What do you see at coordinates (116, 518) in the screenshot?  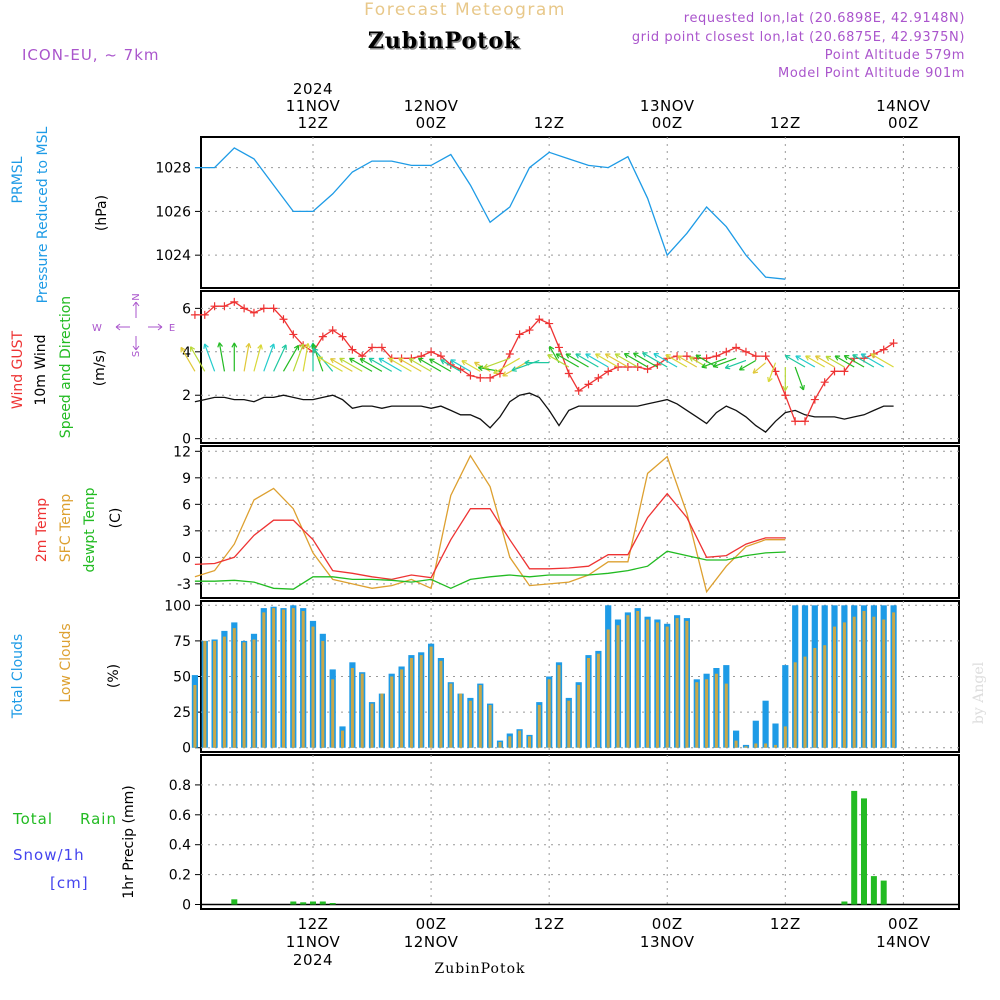 I see `temp-unit: (C)` at bounding box center [116, 518].